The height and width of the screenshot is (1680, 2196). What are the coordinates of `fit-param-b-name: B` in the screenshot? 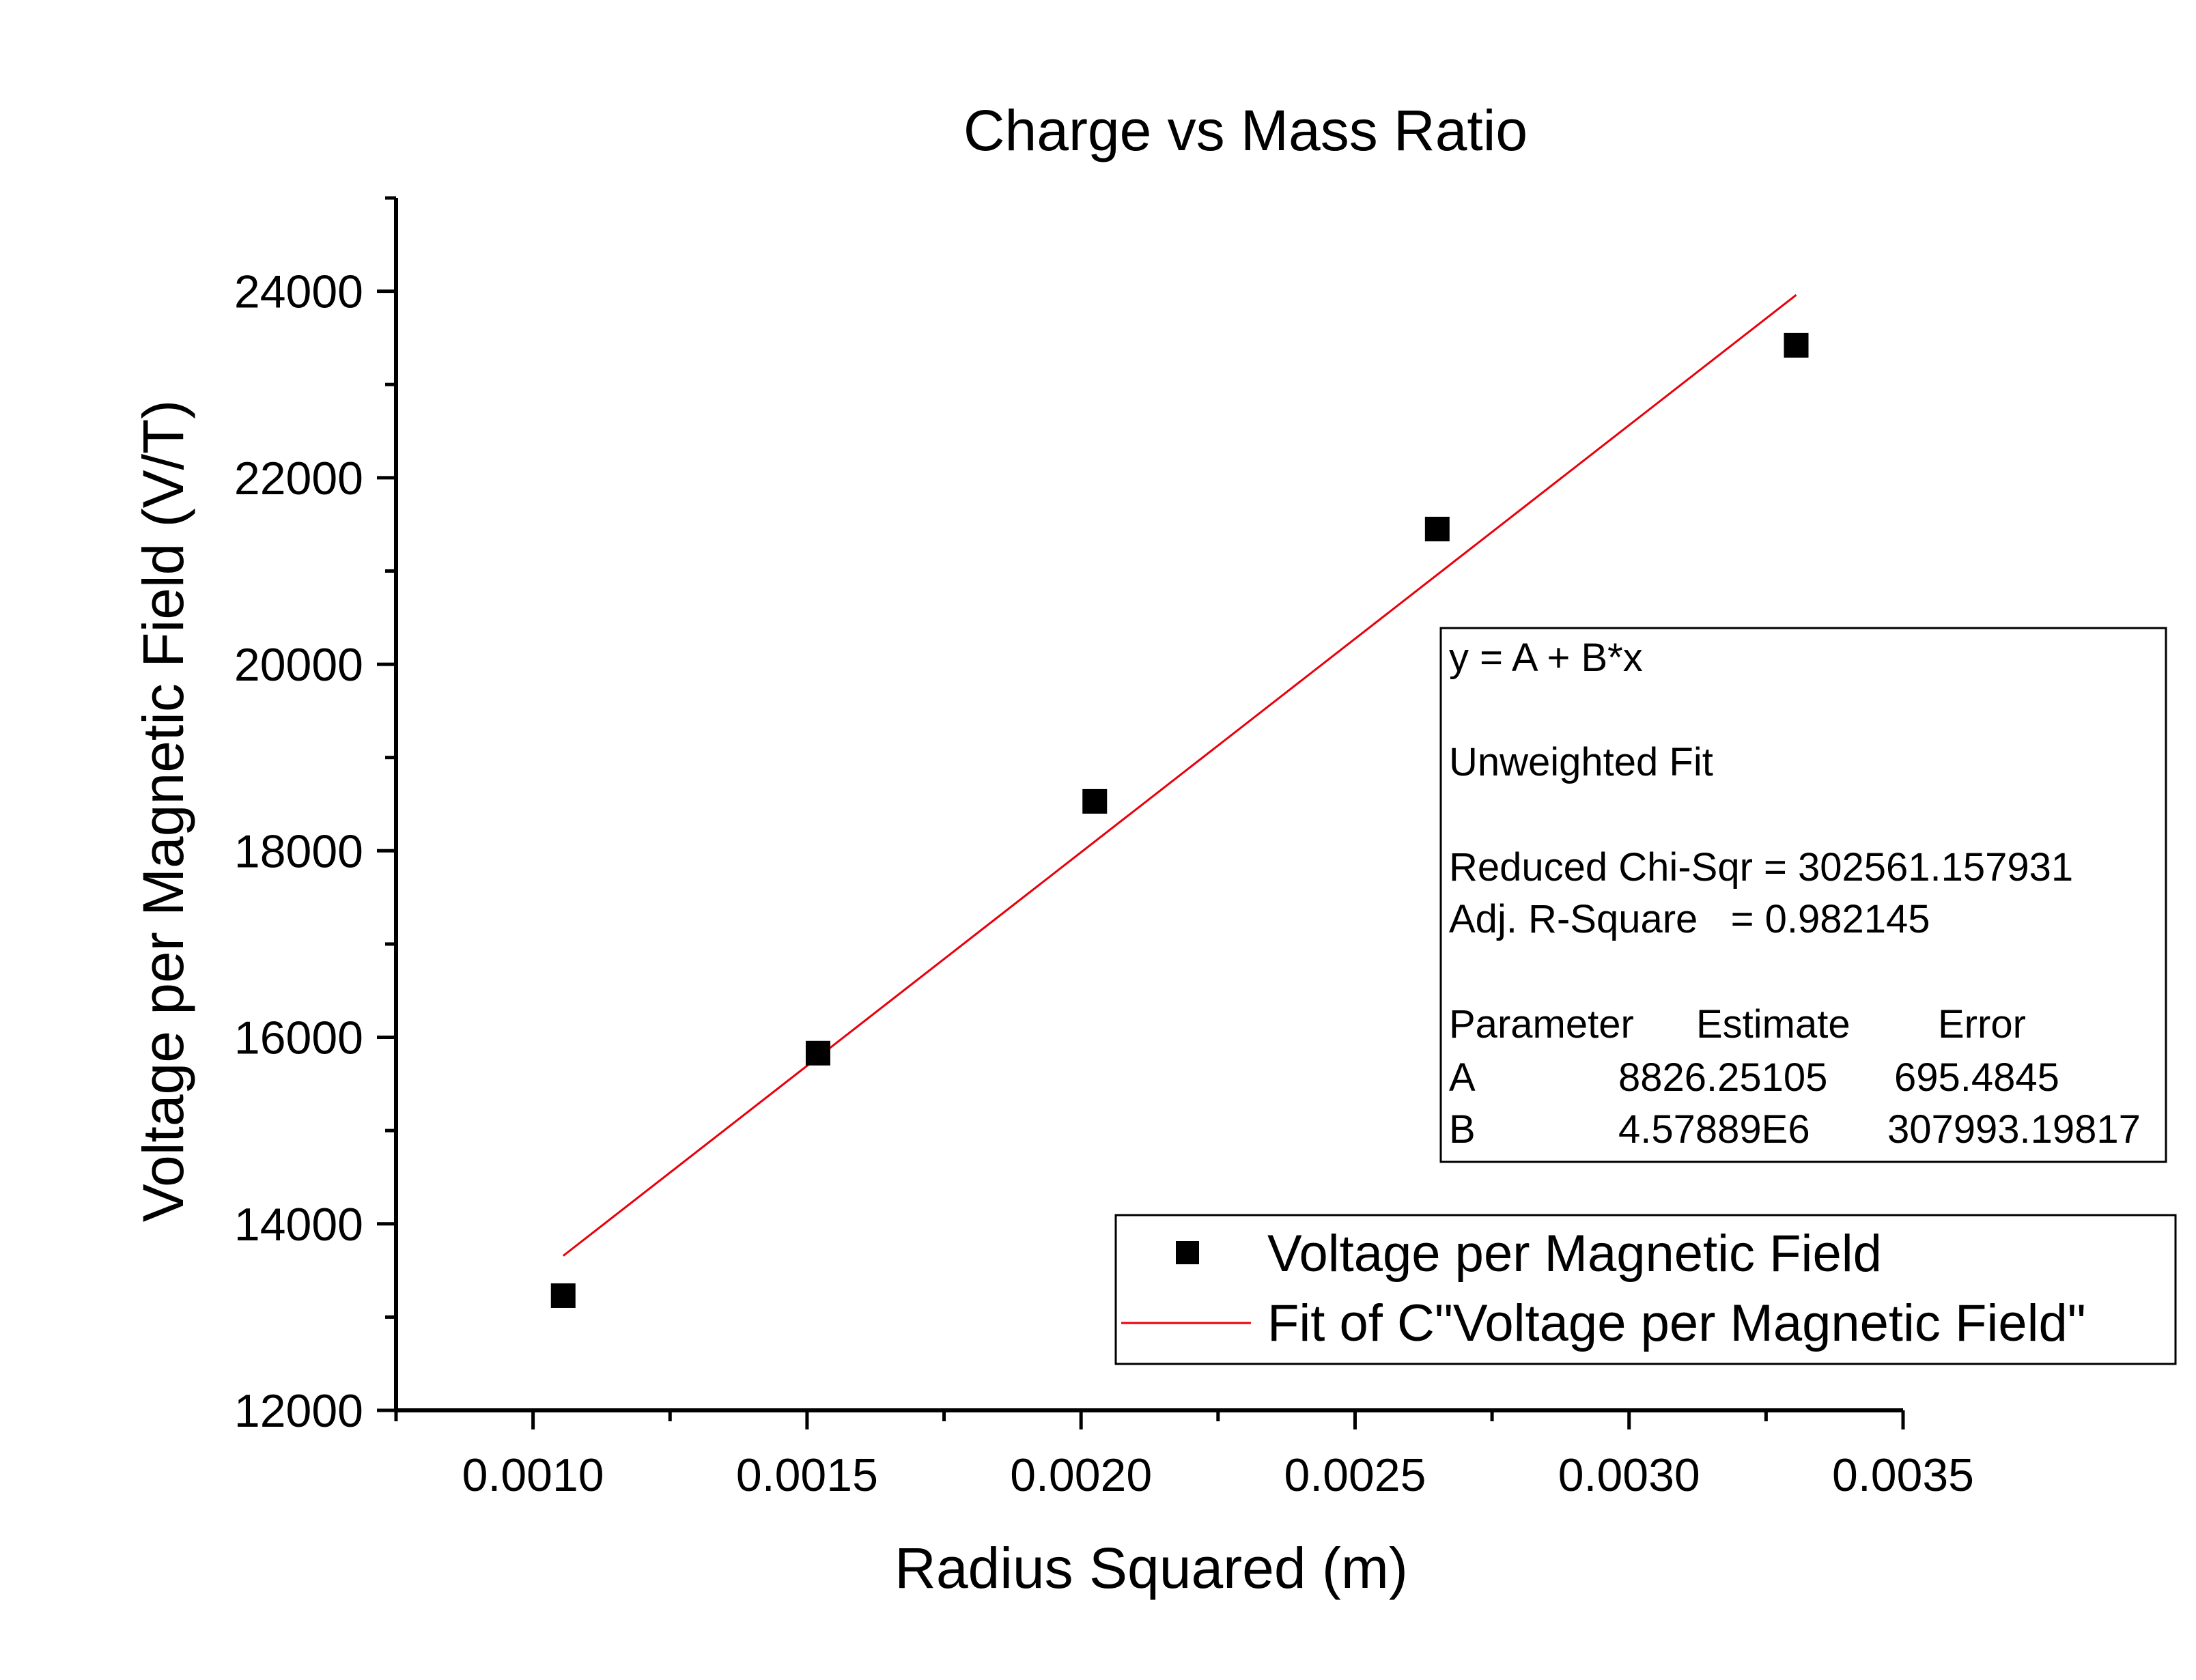 It's located at (1462, 1129).